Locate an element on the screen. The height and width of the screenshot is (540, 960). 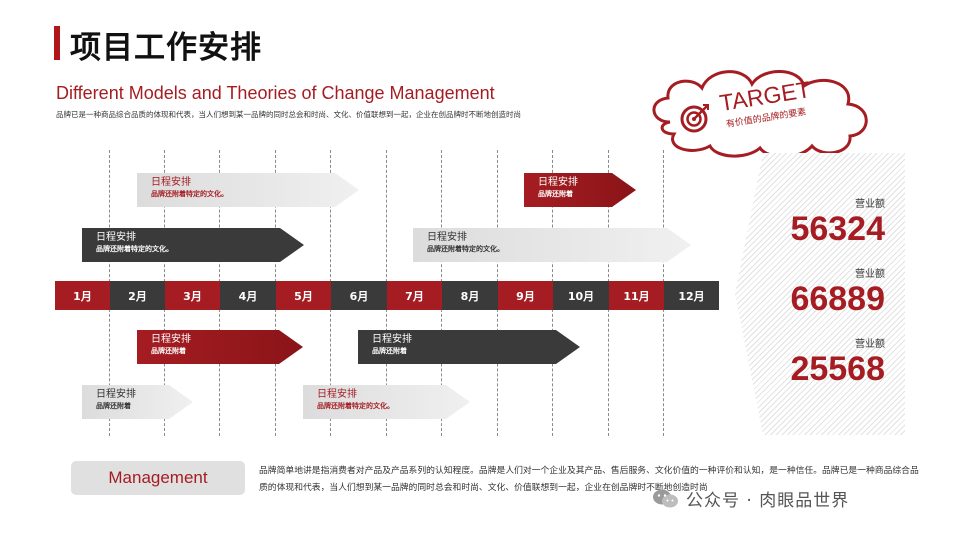
watermark: 公众号 · 肉眼品世界 is located at coordinates (750, 498).